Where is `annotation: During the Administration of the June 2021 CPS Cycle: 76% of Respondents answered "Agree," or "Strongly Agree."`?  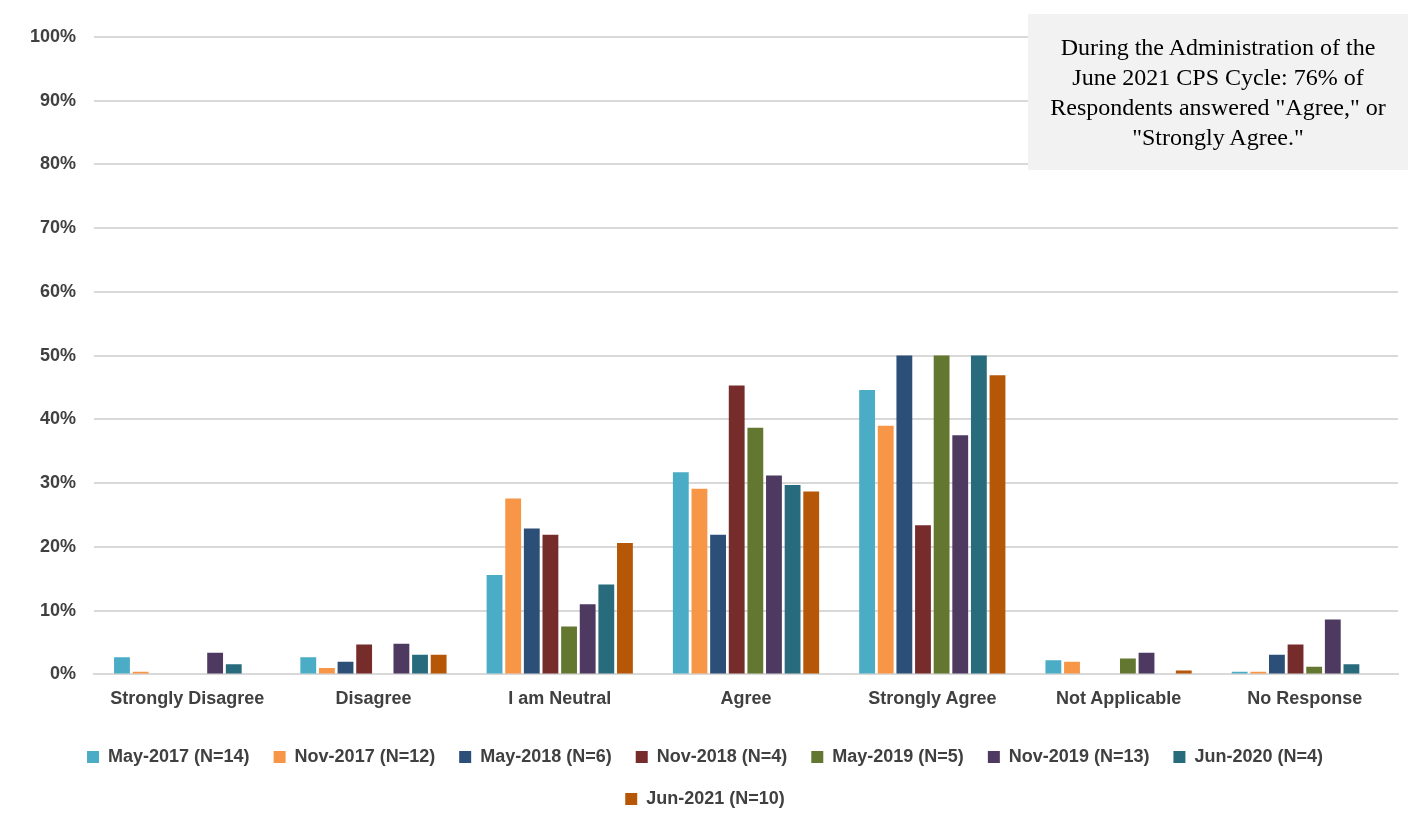 annotation: During the Administration of the June 2021 CPS Cycle: 76% of Respondents answered "Agree," or "Strongly Agree." is located at coordinates (1218, 92).